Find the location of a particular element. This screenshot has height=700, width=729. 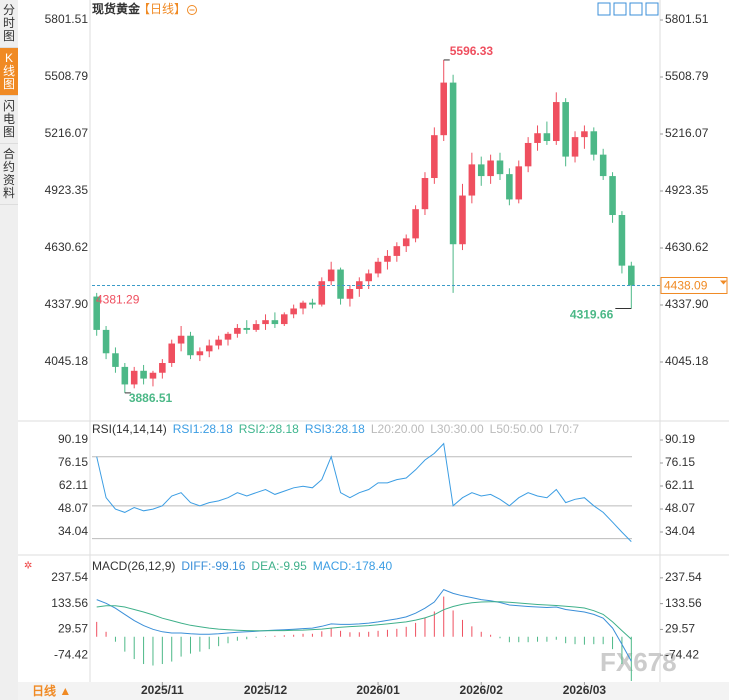

first-open-label: 4381.29 is located at coordinates (118, 300).